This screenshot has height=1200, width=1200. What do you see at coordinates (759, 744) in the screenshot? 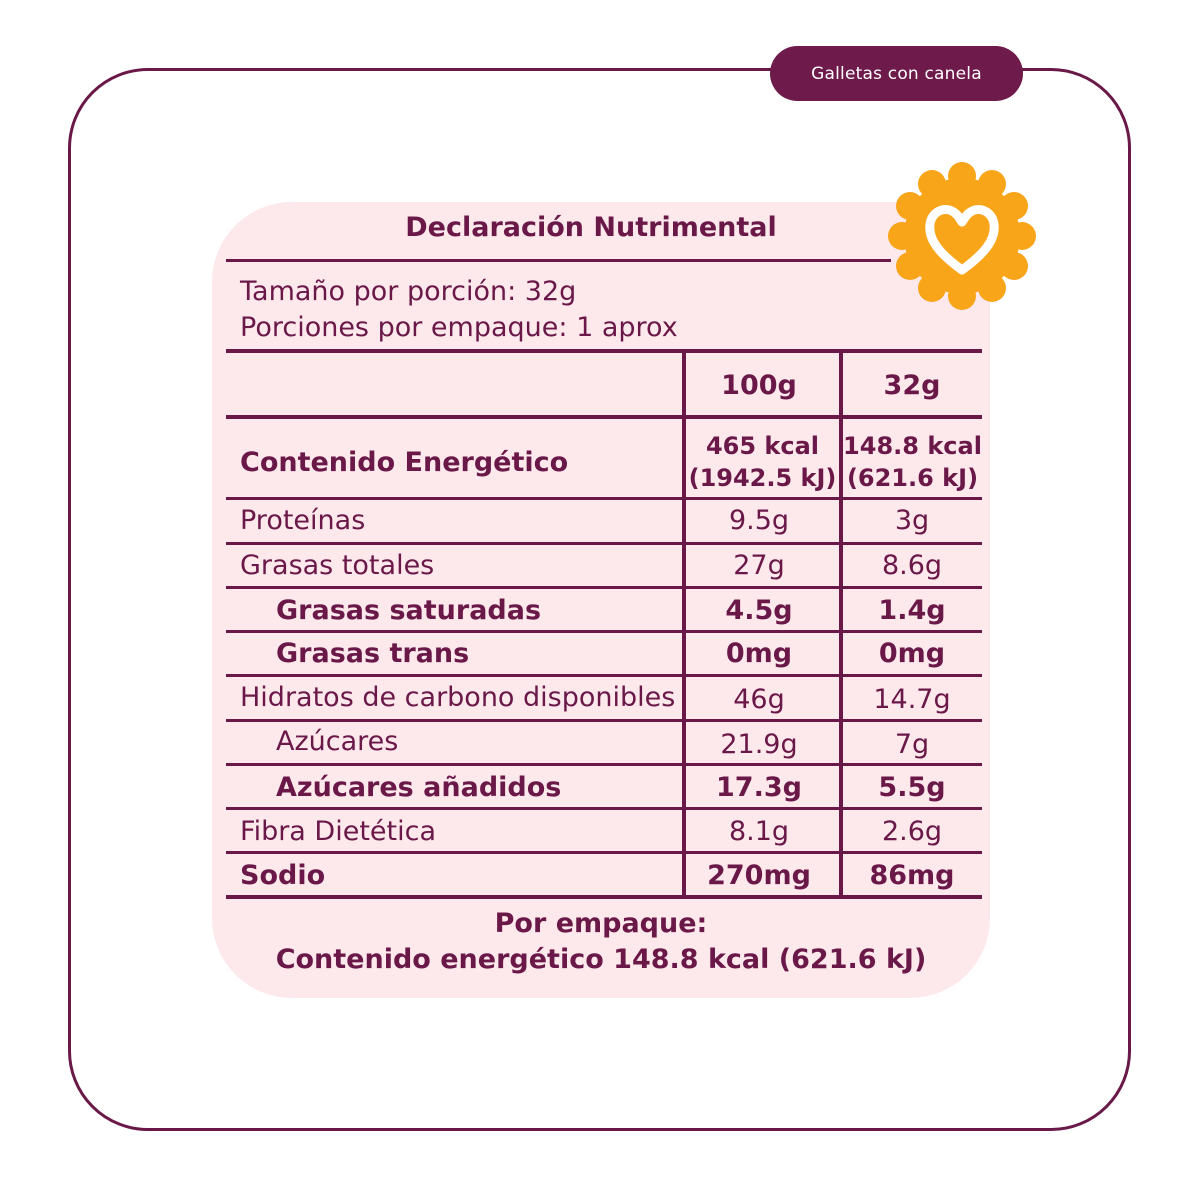
I see `row-value-100g: 21.9g` at bounding box center [759, 744].